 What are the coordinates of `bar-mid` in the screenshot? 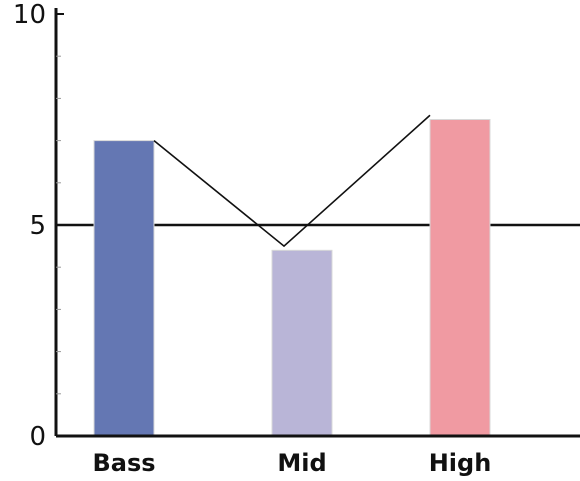 It's located at (302, 343).